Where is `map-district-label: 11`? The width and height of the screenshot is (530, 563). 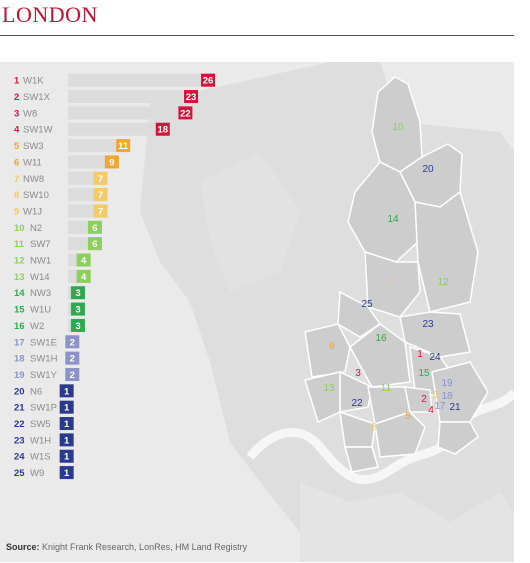 map-district-label: 11 is located at coordinates (386, 388).